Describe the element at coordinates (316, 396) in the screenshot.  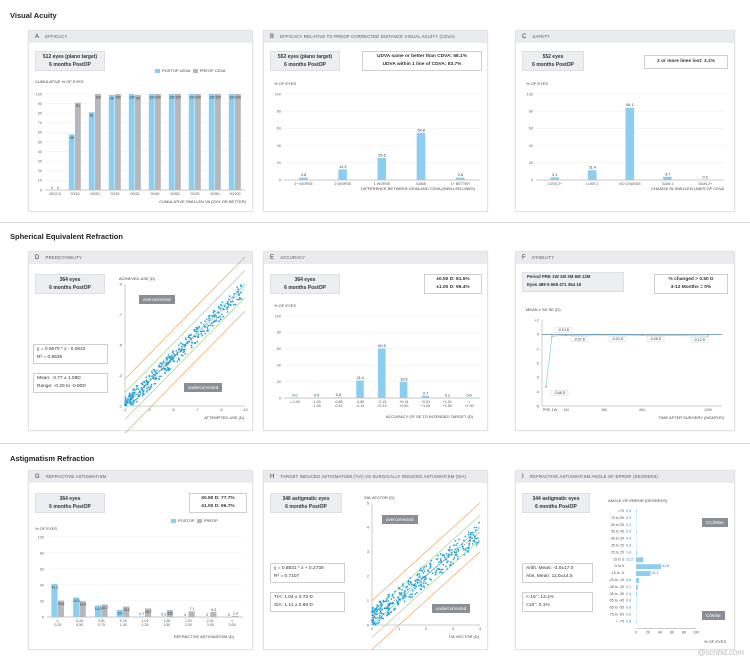
I see `data-label: 0.0` at that location.